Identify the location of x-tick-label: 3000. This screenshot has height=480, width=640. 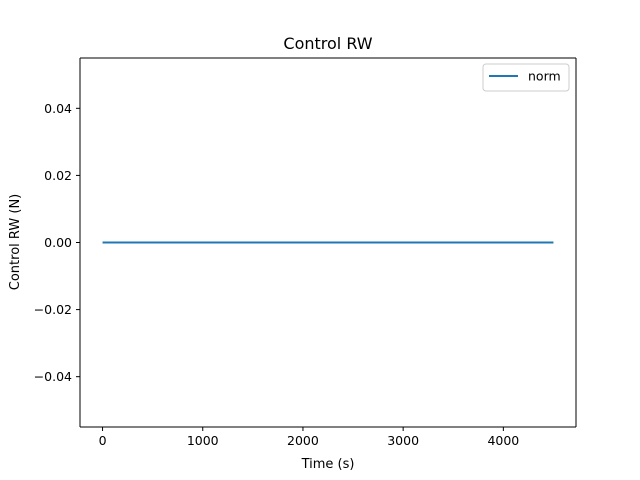
(403, 440).